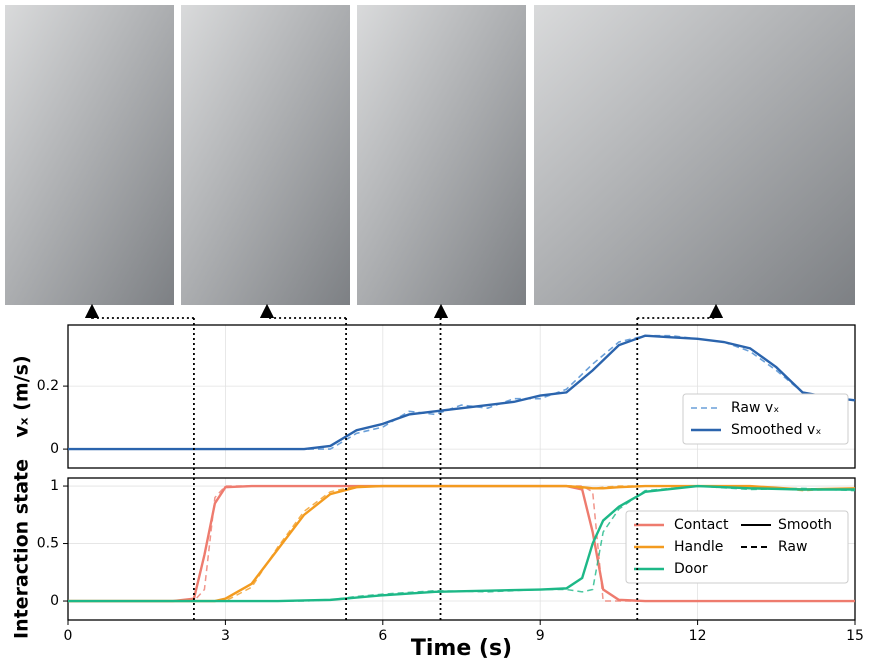 Image resolution: width=870 pixels, height=666 pixels. What do you see at coordinates (540, 636) in the screenshot?
I see `x-tick-label: 9` at bounding box center [540, 636].